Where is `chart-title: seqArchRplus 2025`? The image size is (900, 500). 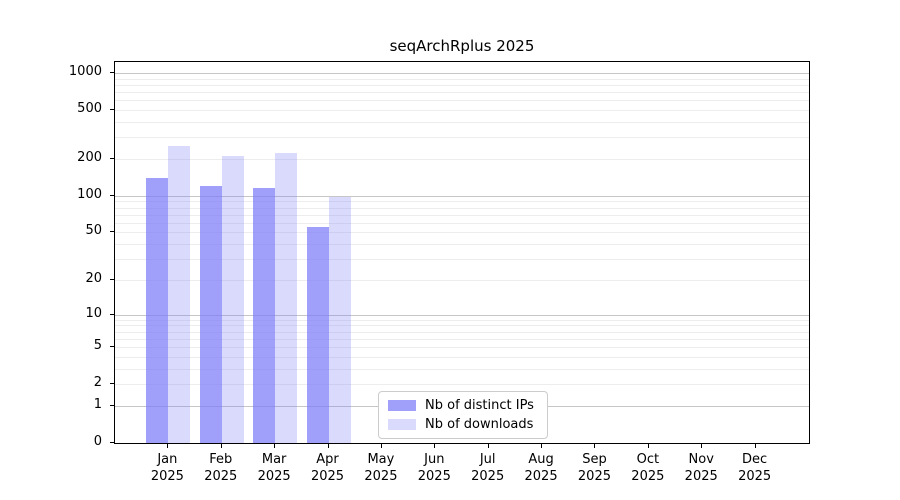 chart-title: seqArchRplus 2025 is located at coordinates (462, 46).